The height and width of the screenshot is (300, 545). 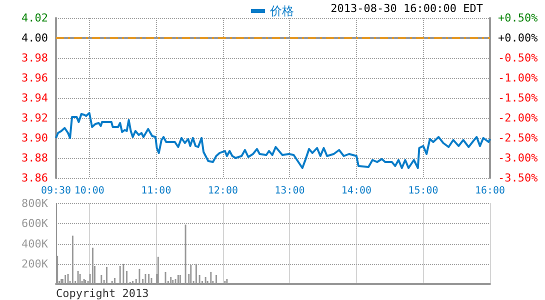 I want to click on text: Copyright 2013, so click(x=102, y=293).